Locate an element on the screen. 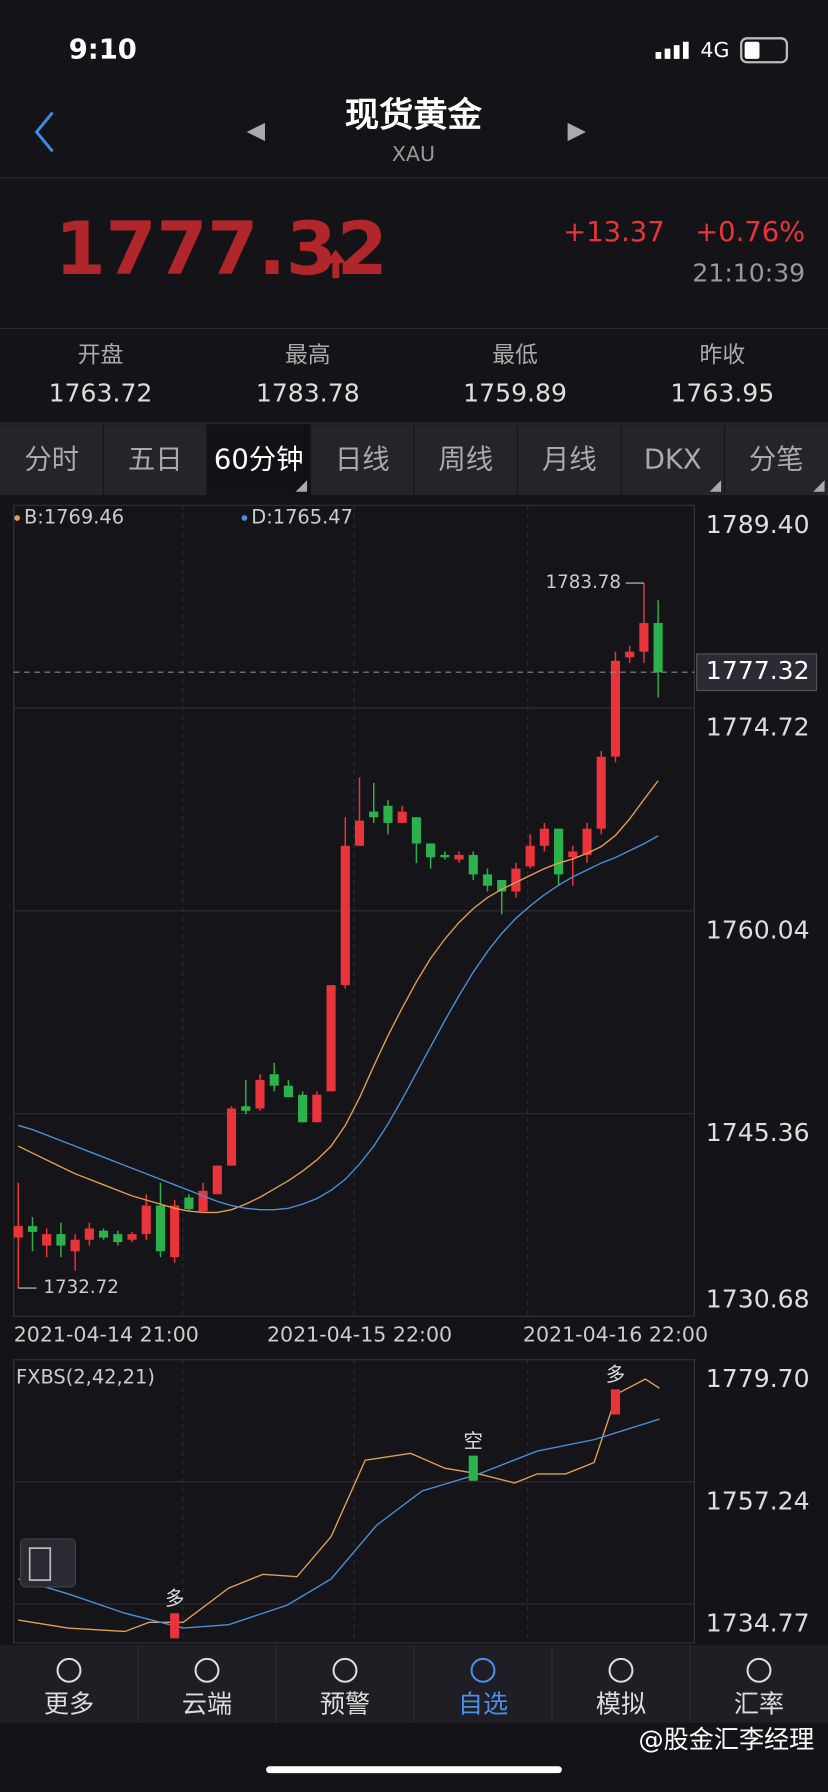 This screenshot has width=828, height=1792. current-price-tag is located at coordinates (757, 672).